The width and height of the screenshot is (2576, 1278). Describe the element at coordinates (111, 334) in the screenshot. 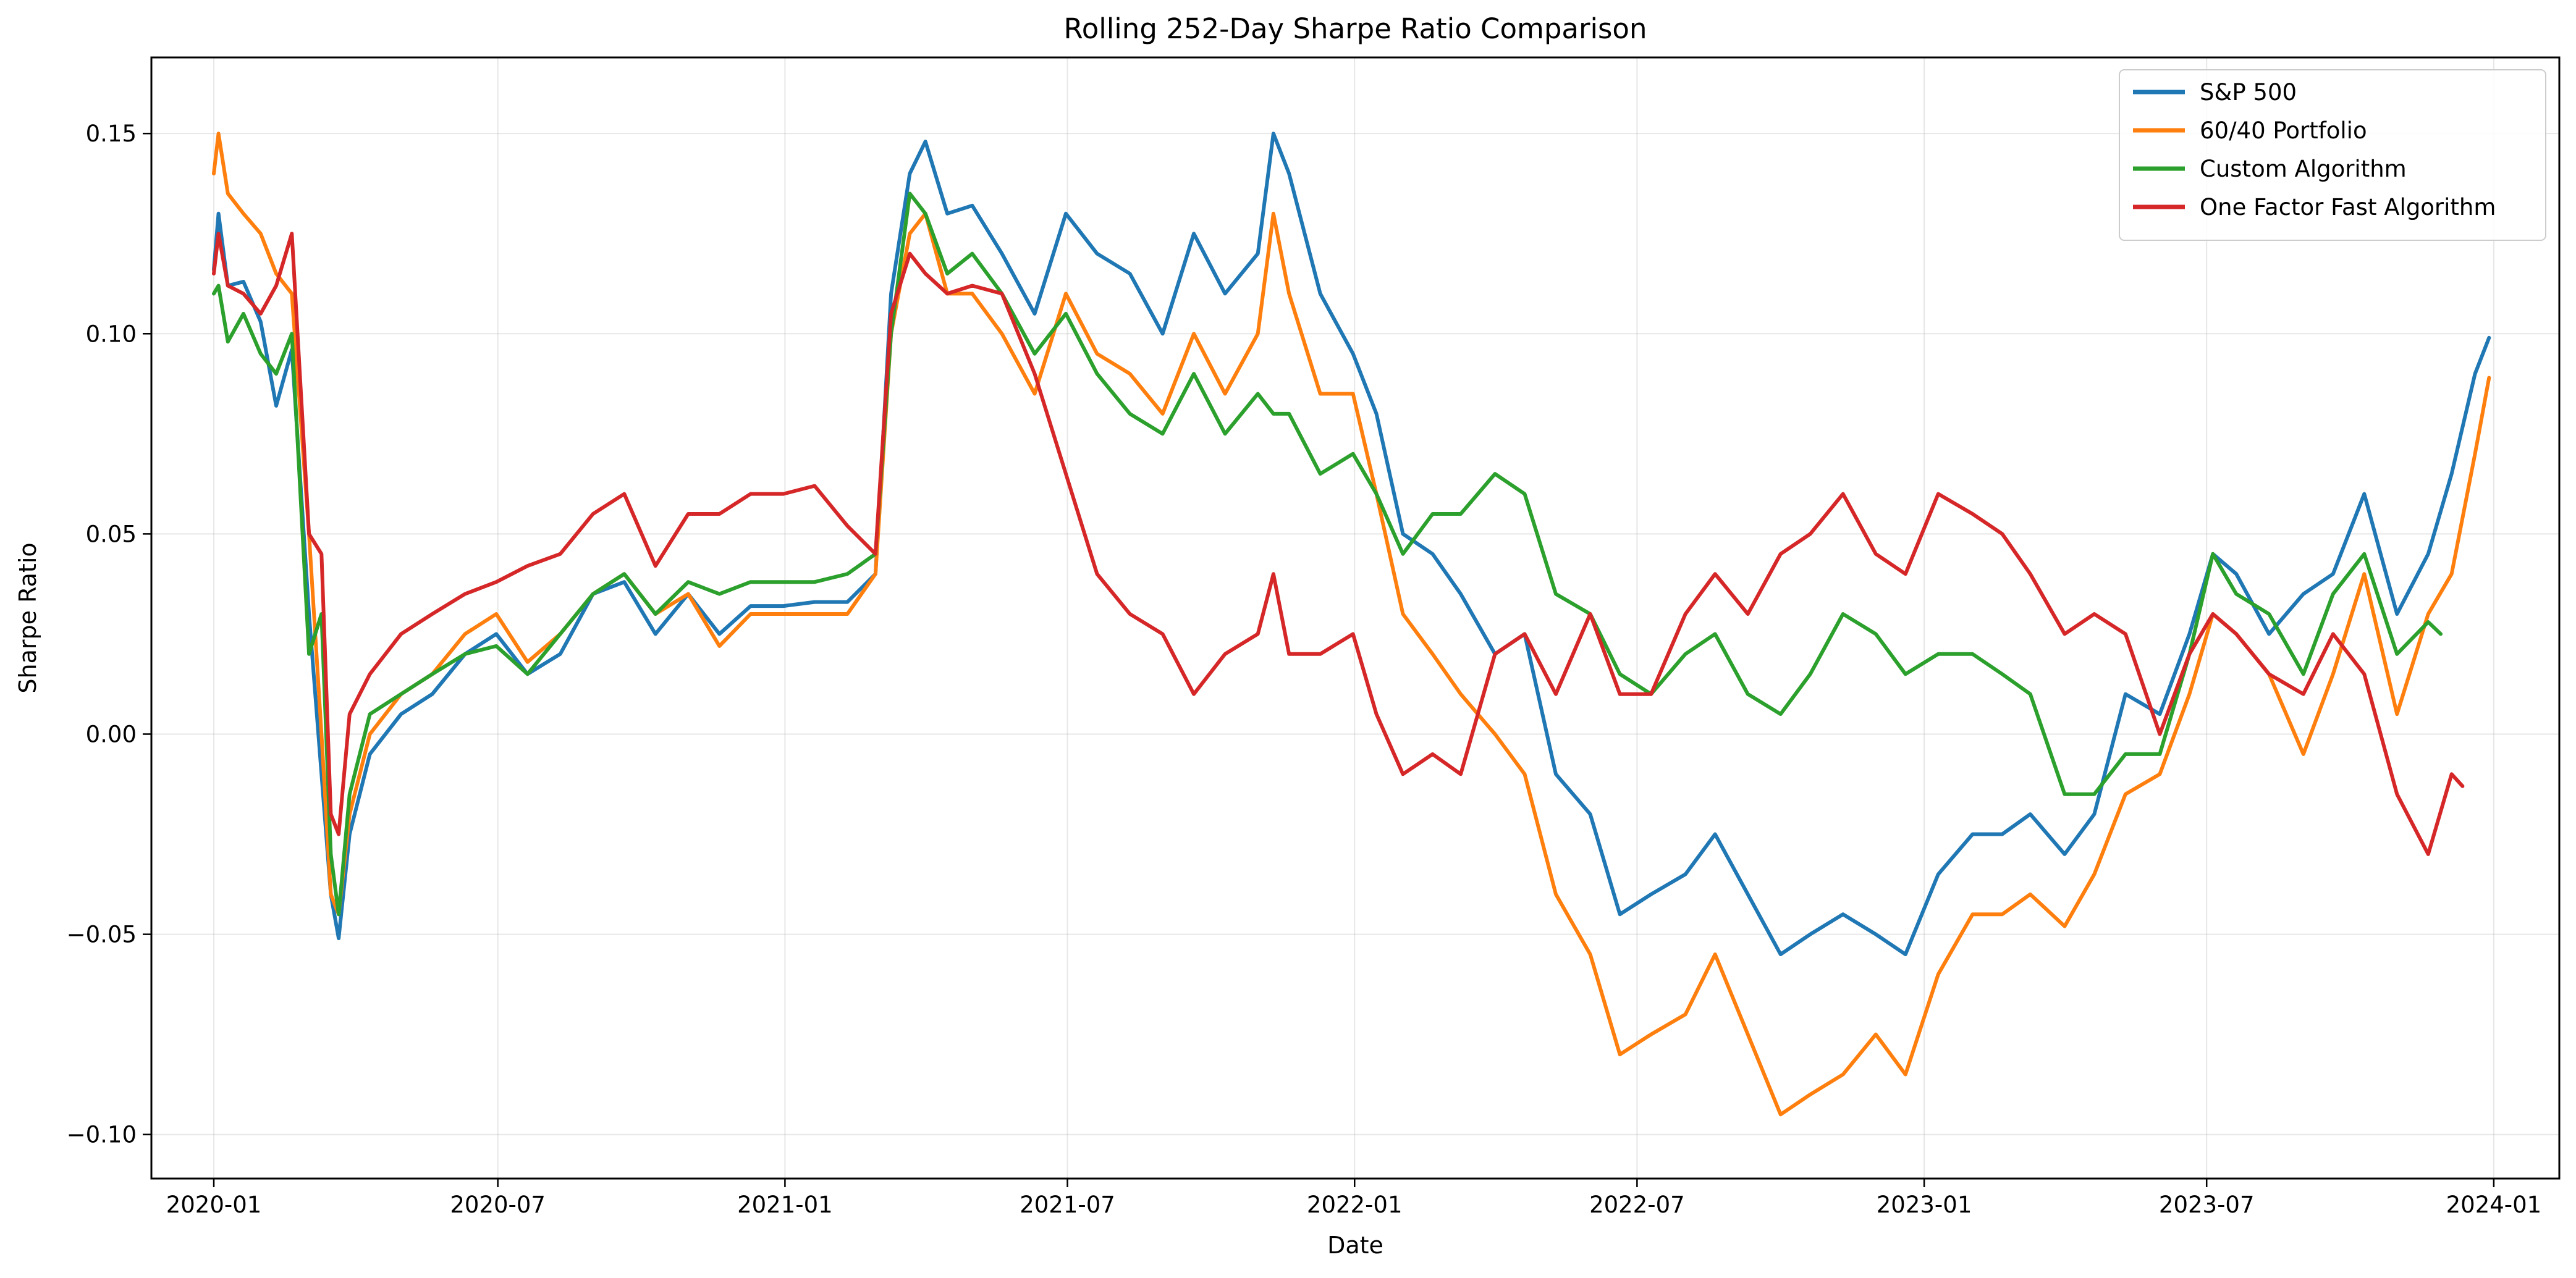

I see `y-tick-label: 0.10` at that location.